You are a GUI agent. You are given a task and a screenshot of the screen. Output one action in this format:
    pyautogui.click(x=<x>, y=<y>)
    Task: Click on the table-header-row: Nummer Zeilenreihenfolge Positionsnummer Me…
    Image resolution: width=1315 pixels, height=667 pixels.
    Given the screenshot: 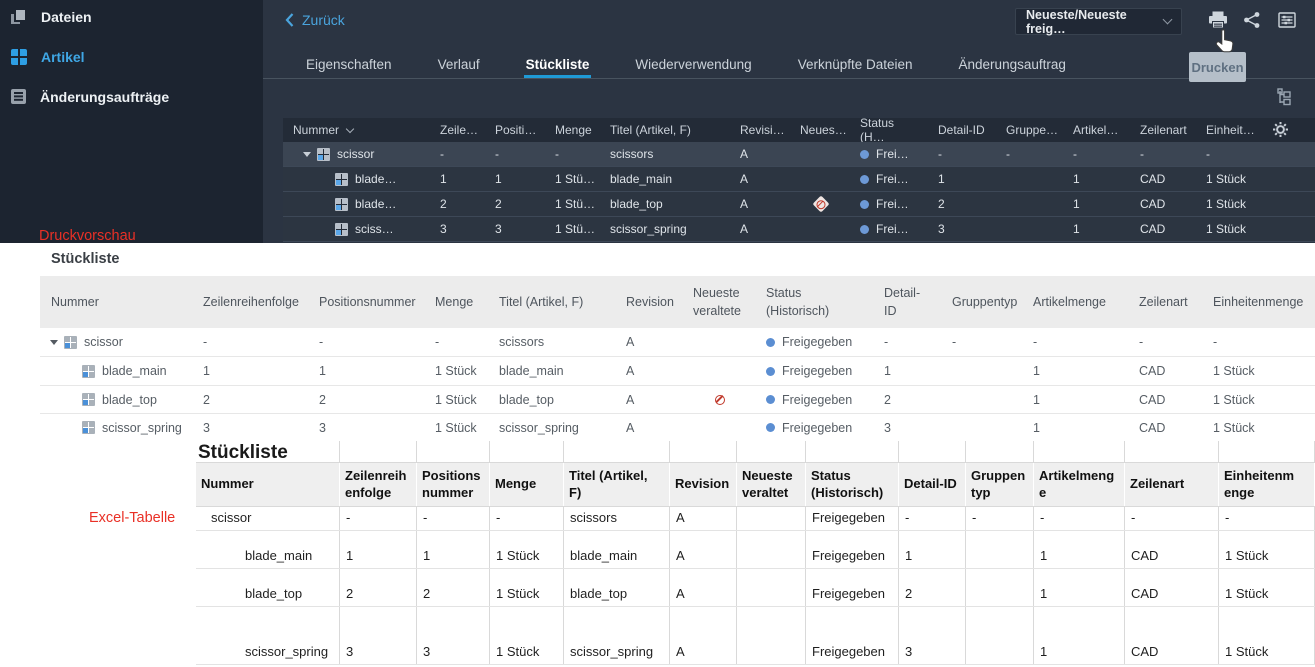 What is the action you would take?
    pyautogui.click(x=677, y=302)
    